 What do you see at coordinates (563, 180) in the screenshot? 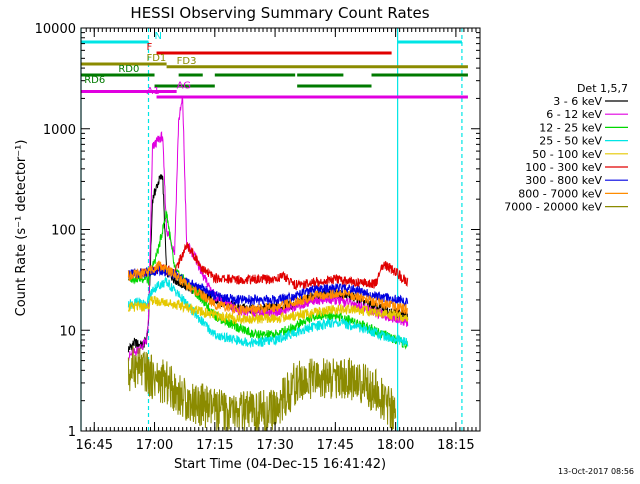
I see `legend-label-6: 300 - 800 keV` at bounding box center [563, 180].